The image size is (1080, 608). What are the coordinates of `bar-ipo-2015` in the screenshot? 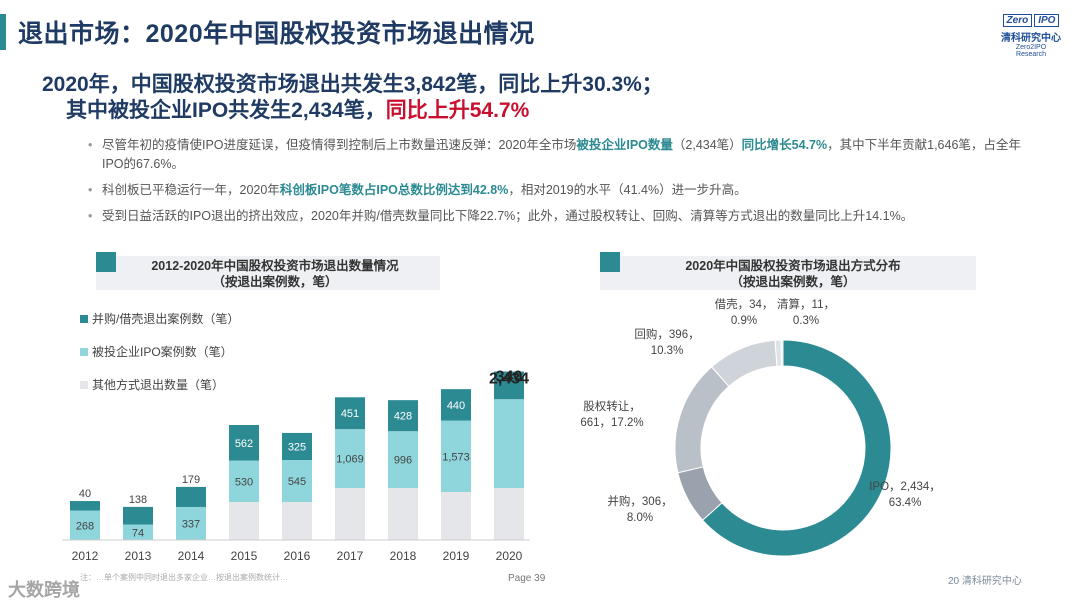 It's located at (244, 481).